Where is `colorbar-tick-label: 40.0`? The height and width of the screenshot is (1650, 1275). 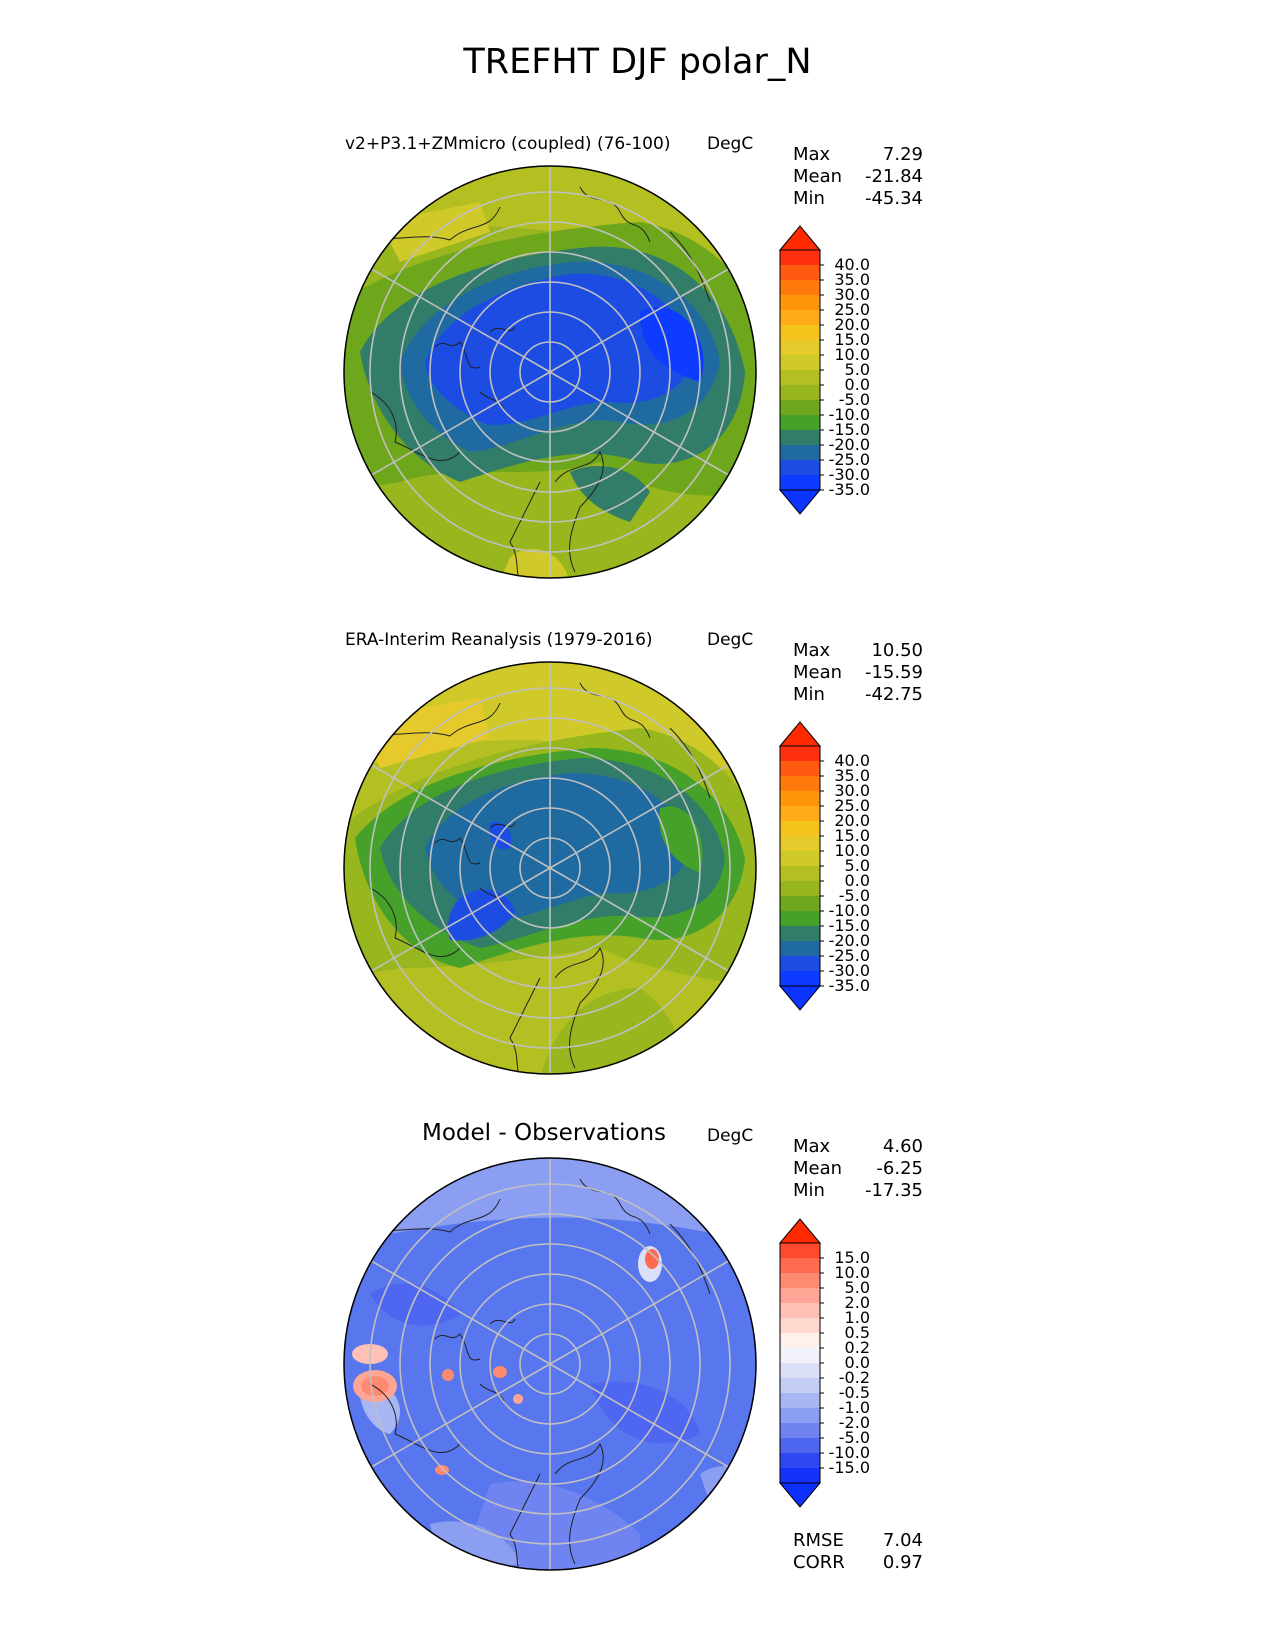
colorbar-tick-label: 40.0 is located at coordinates (852, 760).